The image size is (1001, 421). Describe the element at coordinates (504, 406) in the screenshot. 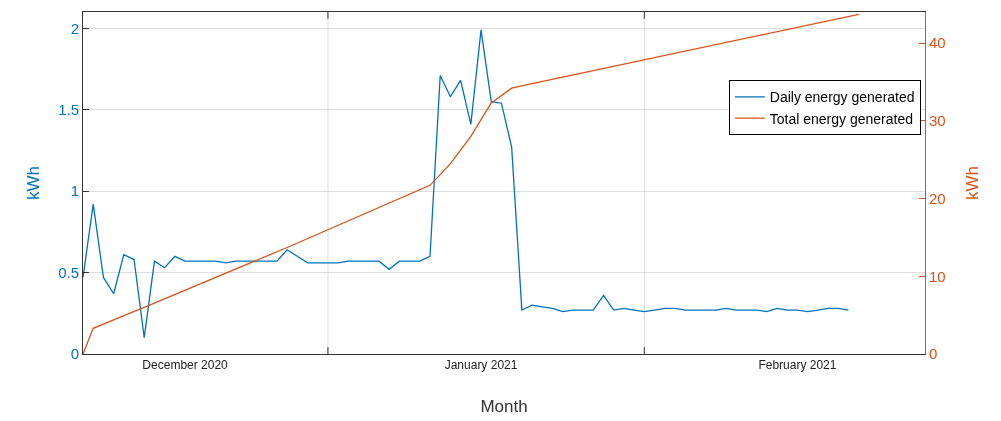

I see `x-axis-title: Month` at that location.